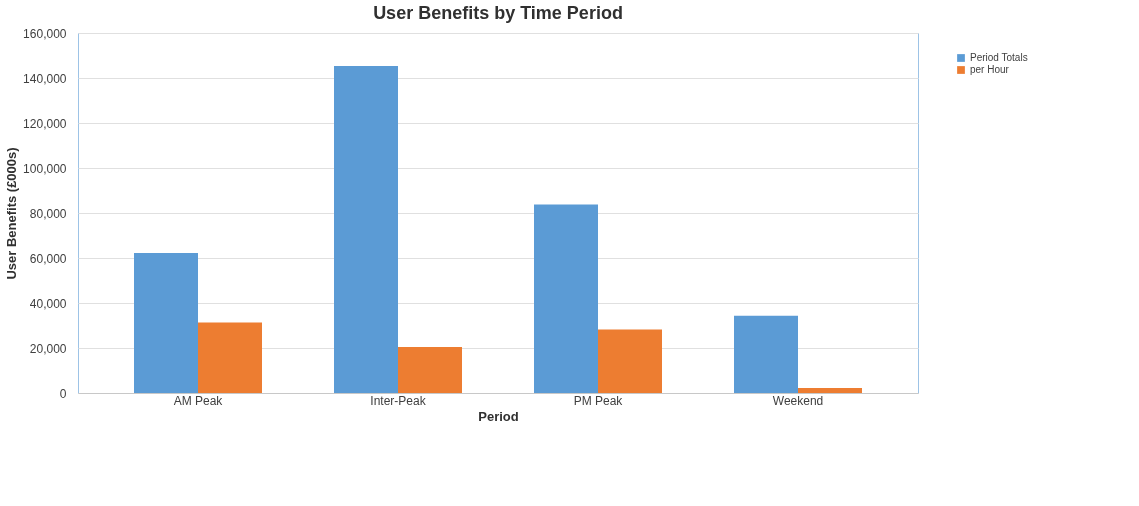 The image size is (1139, 506). I want to click on y-tick-label: 100,000, so click(45, 168).